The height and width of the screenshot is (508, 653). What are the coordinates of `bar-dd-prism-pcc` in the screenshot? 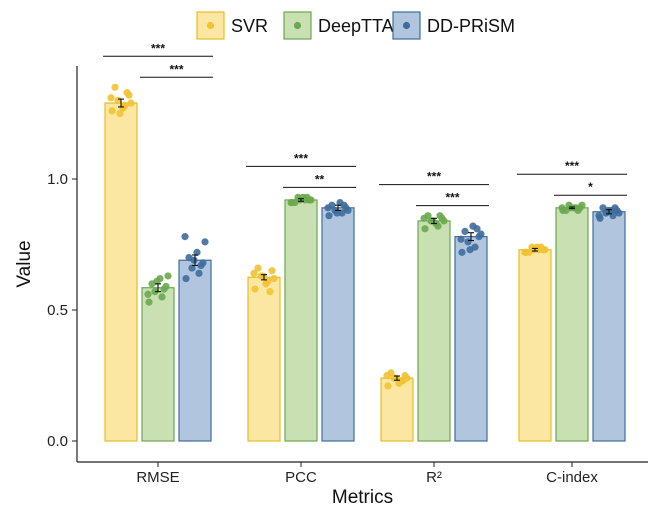 It's located at (338, 324).